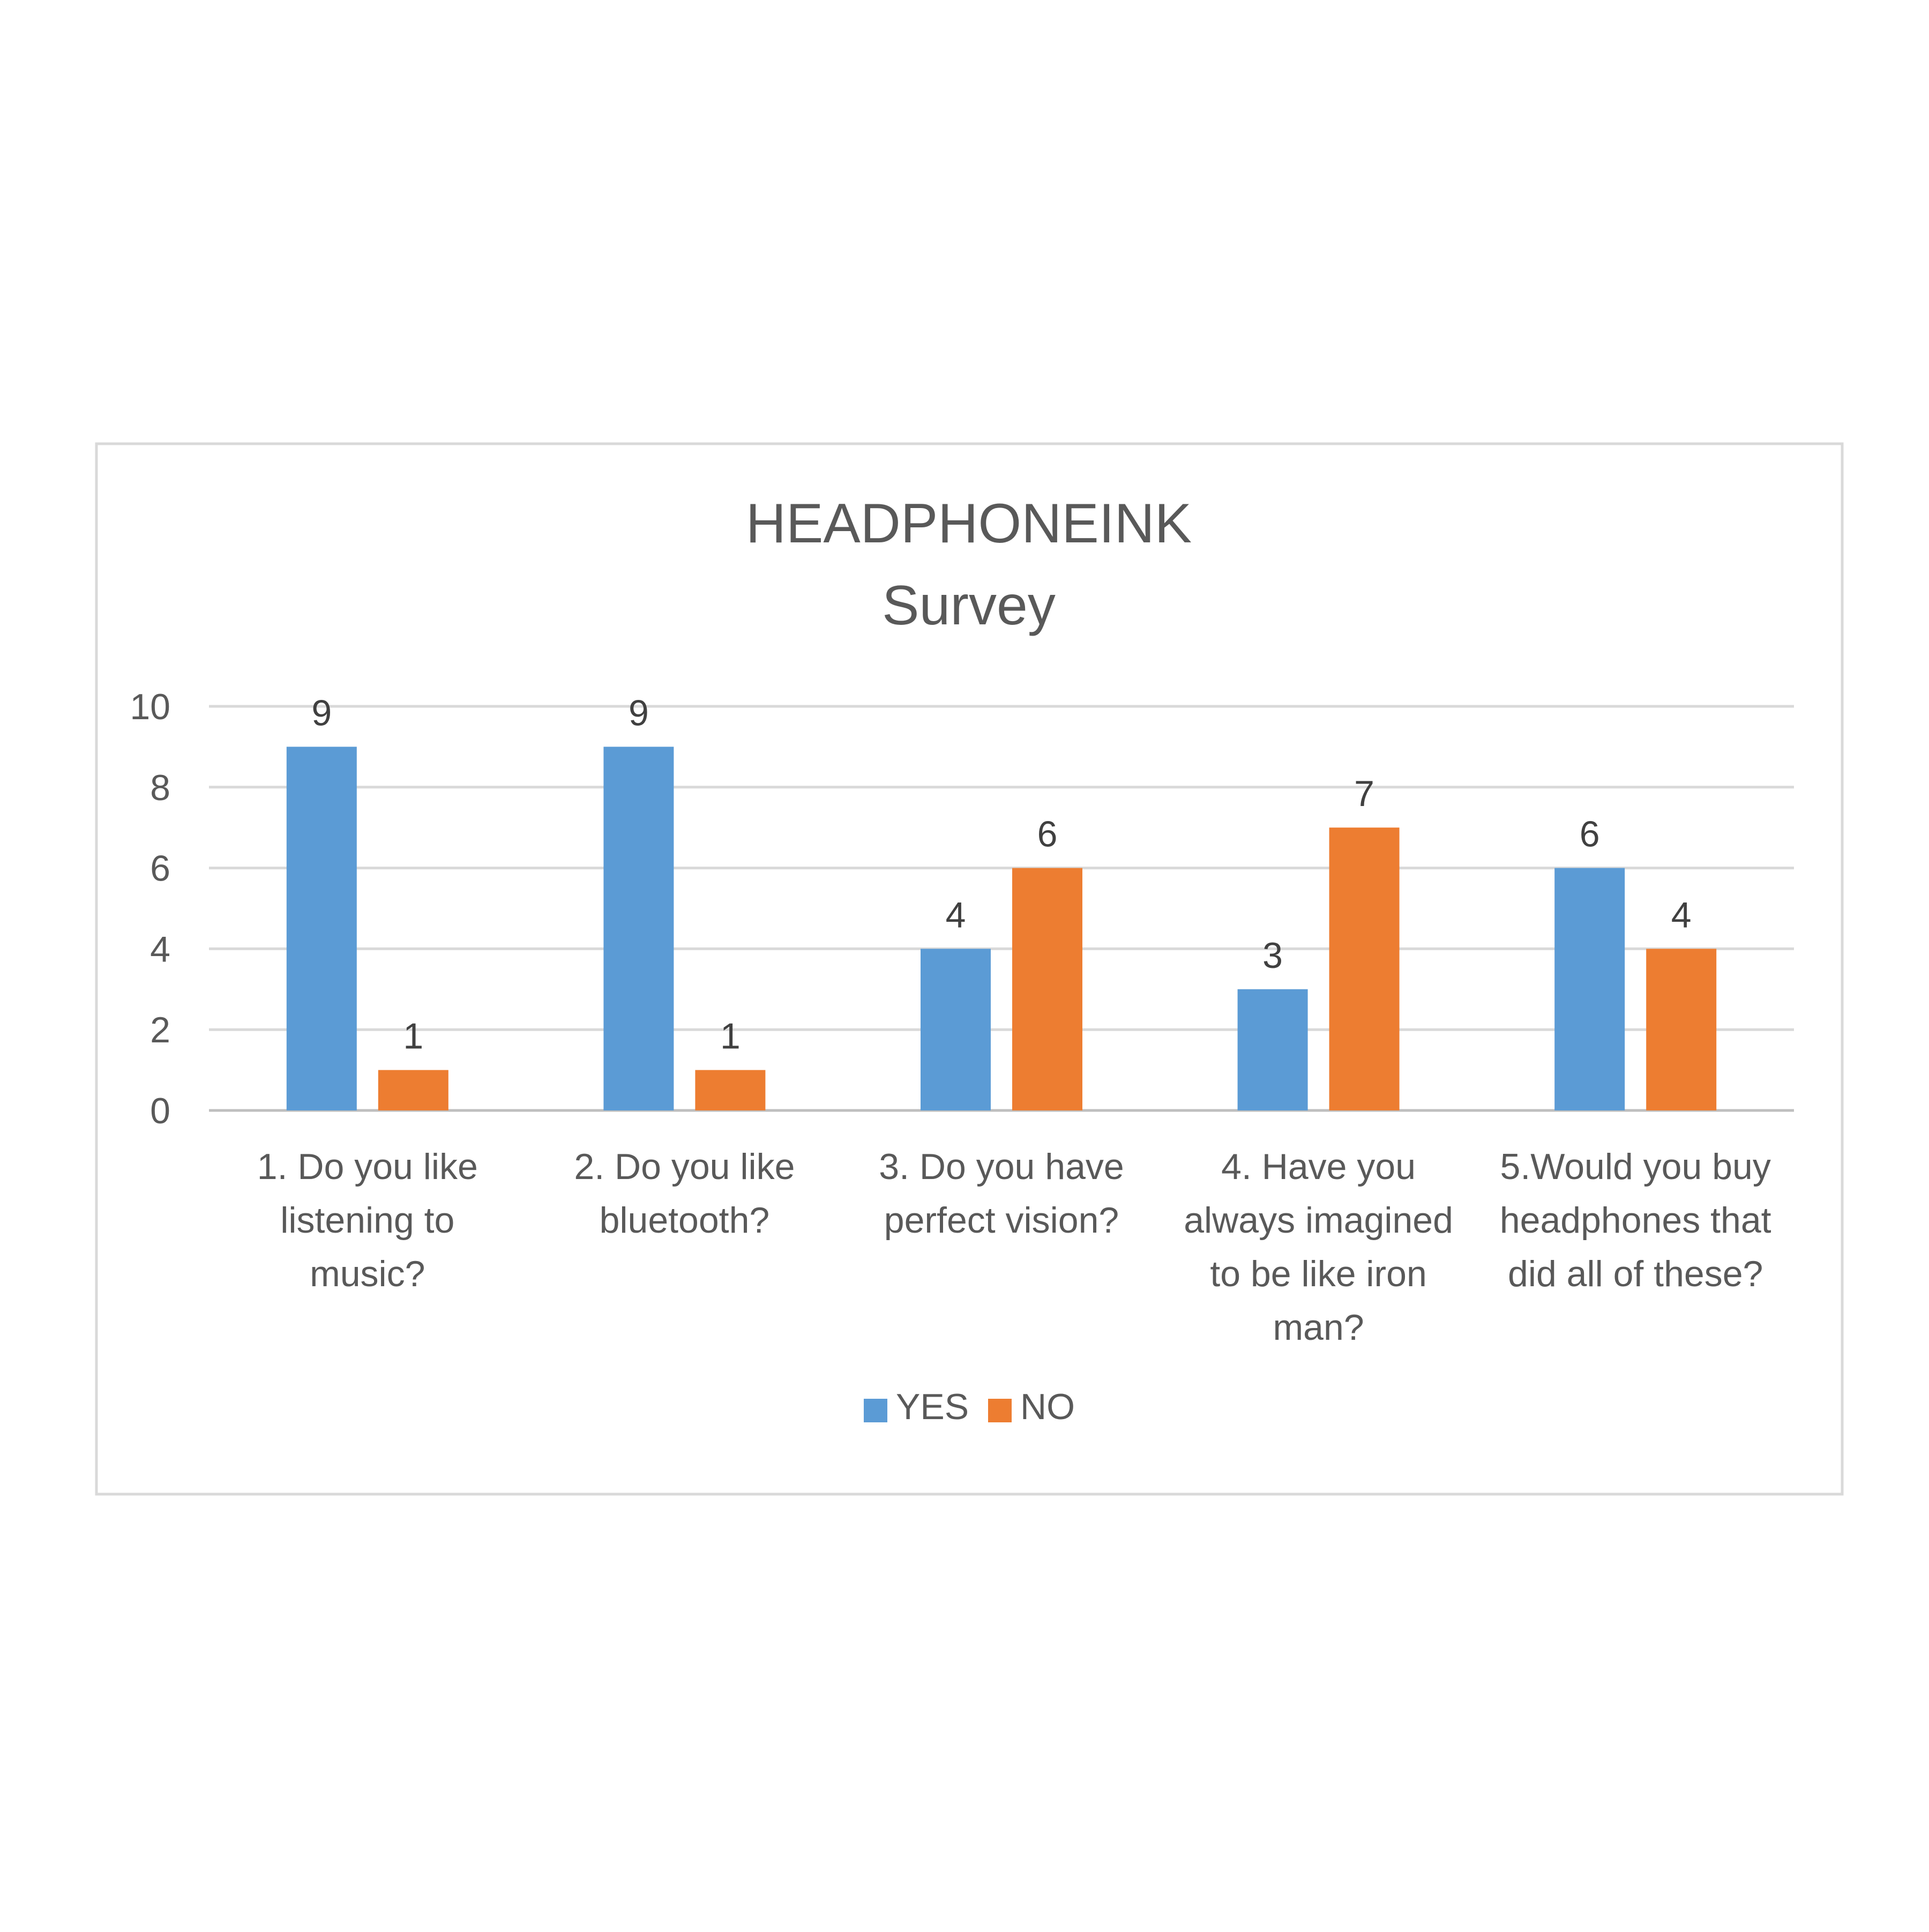 Image resolution: width=1929 pixels, height=1932 pixels. What do you see at coordinates (160, 1030) in the screenshot?
I see `y-tick-label: 2` at bounding box center [160, 1030].